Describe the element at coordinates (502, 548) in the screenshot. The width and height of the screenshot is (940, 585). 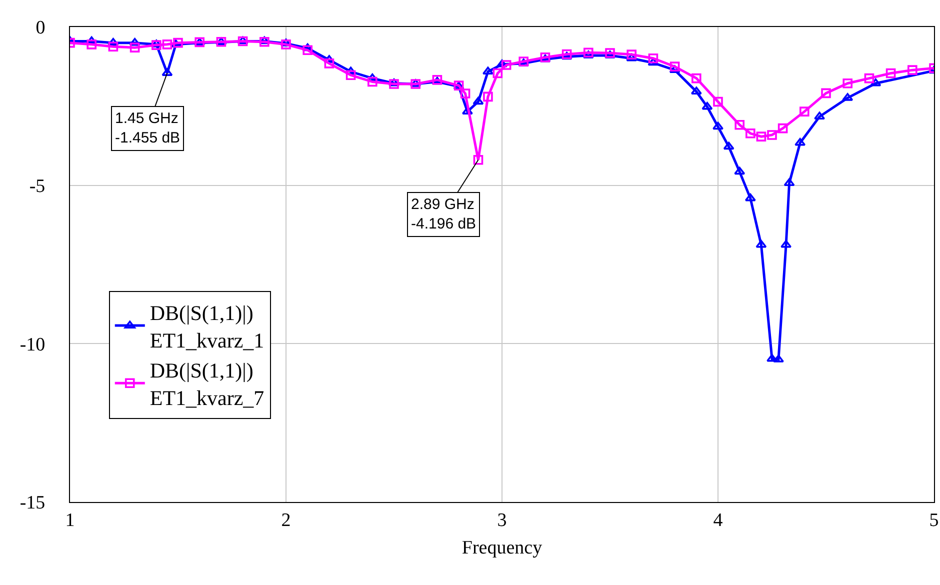
I see `x-axis-title: Frequency` at that location.